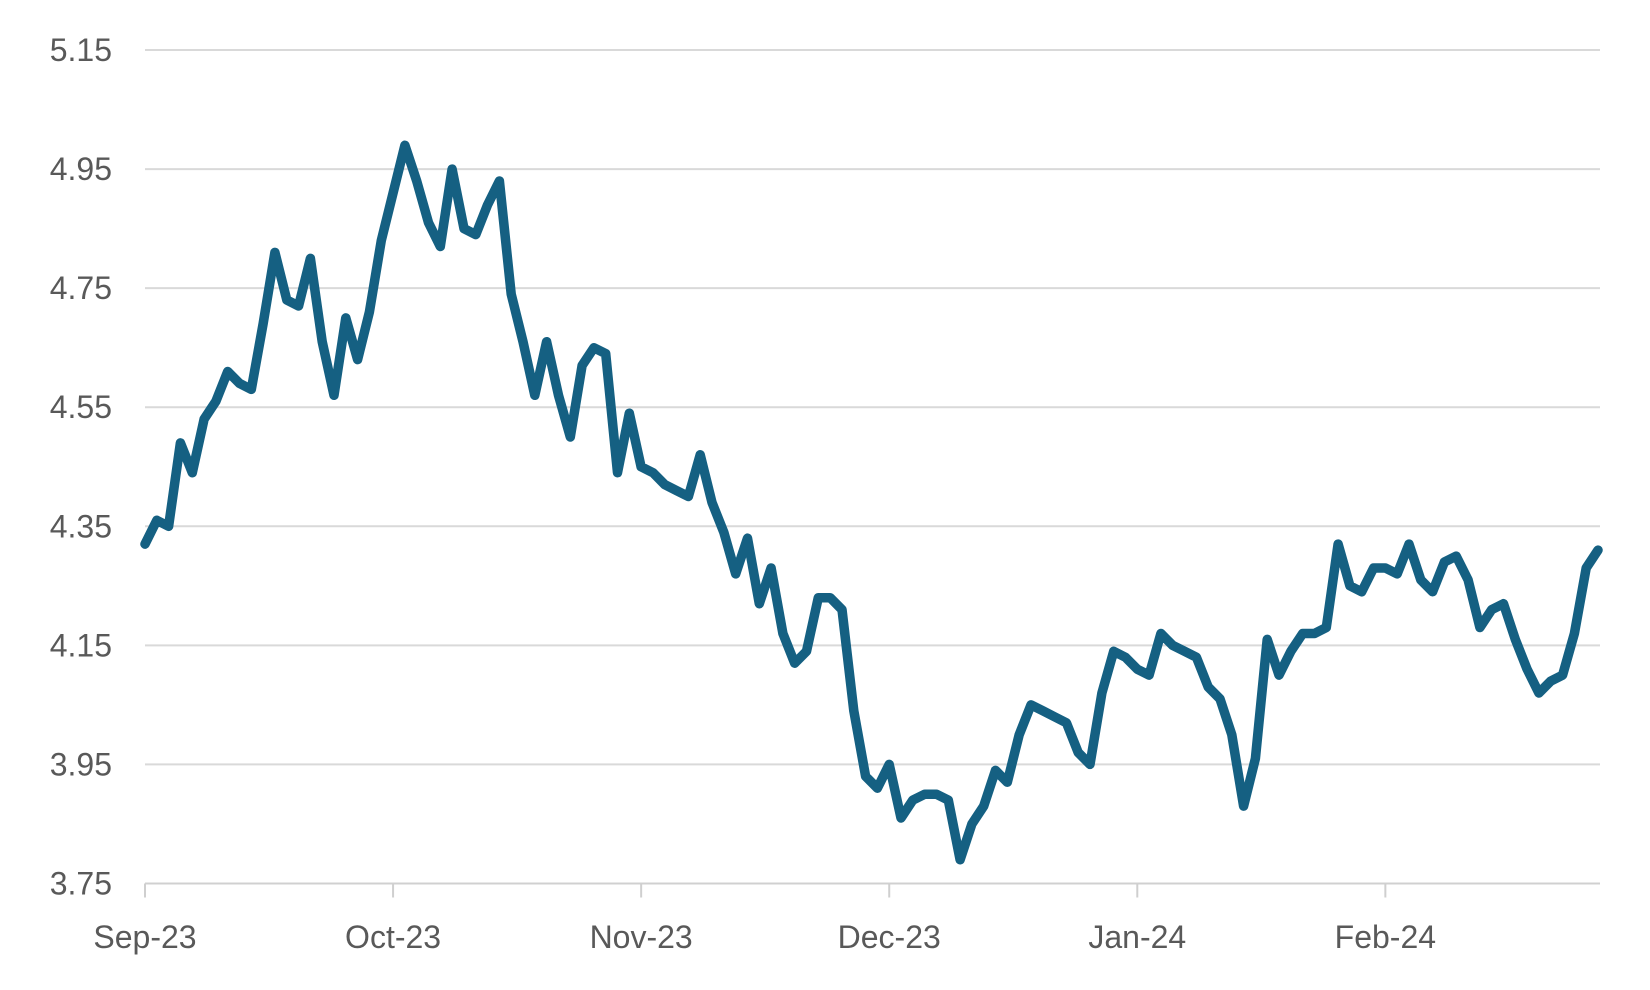 Image resolution: width=1650 pixels, height=990 pixels. I want to click on y-axis-tick-label: 4.55, so click(81, 407).